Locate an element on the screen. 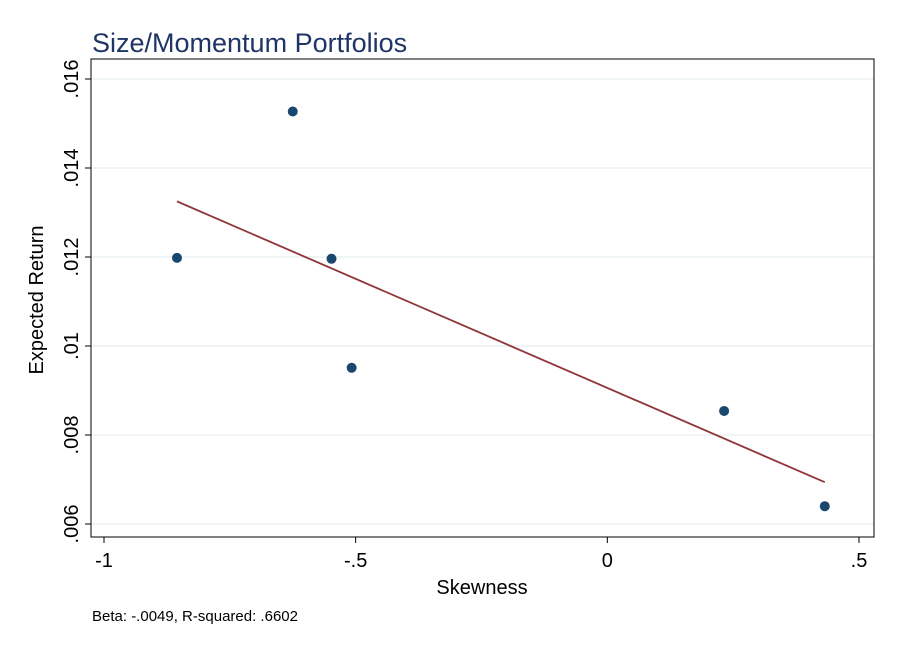 This screenshot has width=897, height=653. x-tick-label: 0 is located at coordinates (607, 561).